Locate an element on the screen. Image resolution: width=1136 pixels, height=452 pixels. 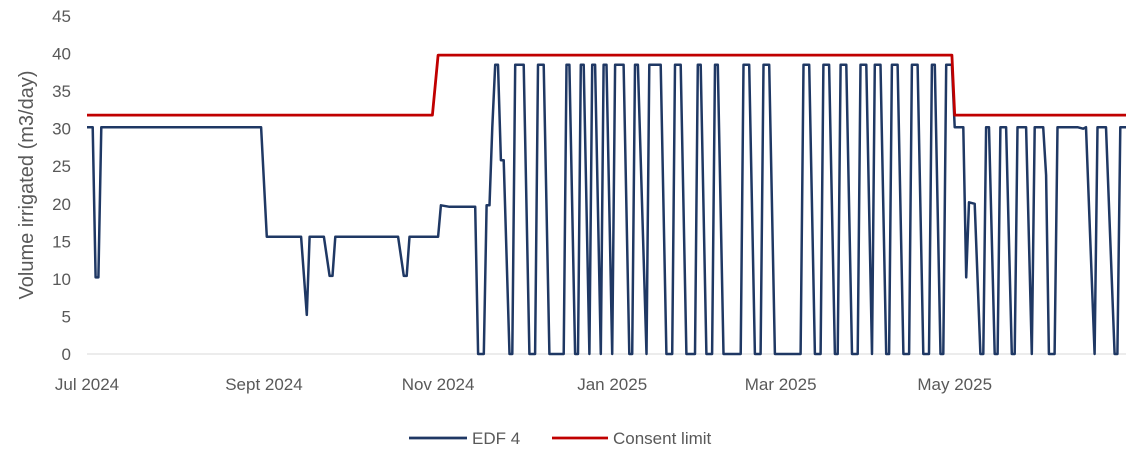
x-tick-label: Sept 2024 is located at coordinates (264, 384).